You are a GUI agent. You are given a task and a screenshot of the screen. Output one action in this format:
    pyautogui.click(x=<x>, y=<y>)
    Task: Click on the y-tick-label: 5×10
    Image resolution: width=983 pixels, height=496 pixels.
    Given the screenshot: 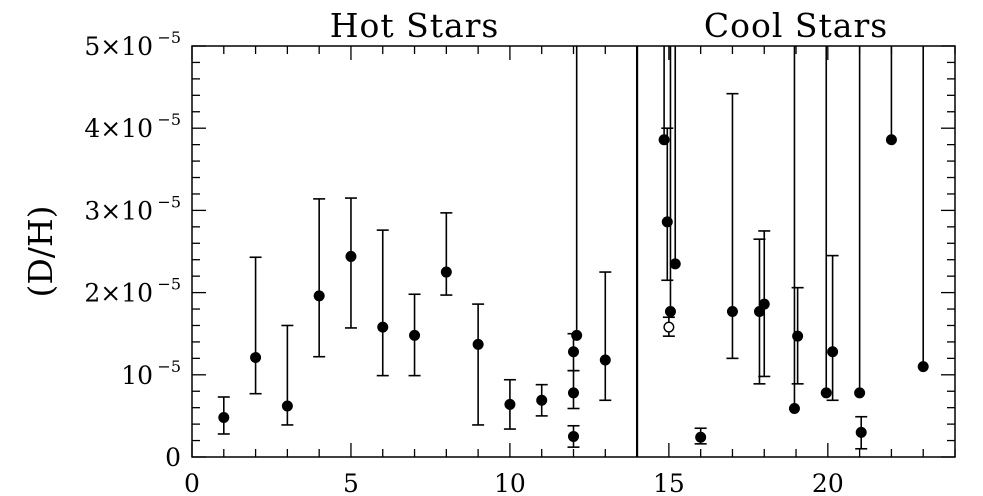 What is the action you would take?
    pyautogui.click(x=118, y=46)
    